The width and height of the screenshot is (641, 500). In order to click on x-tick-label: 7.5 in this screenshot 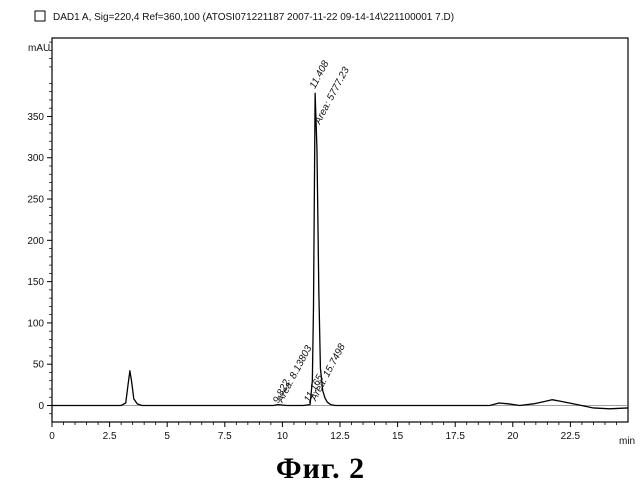, I will do `click(225, 436)`.